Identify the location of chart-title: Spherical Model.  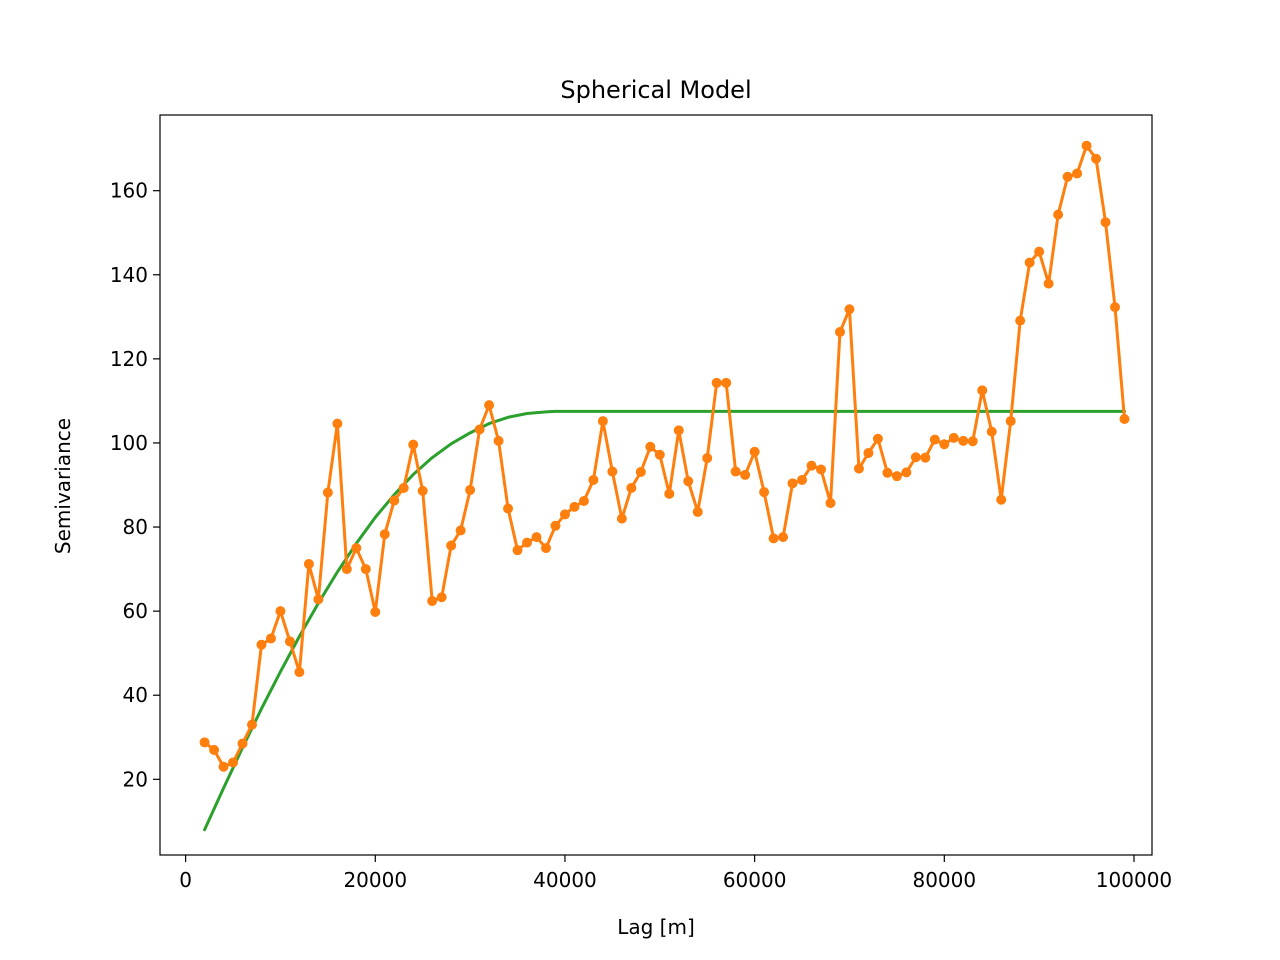
(655, 90).